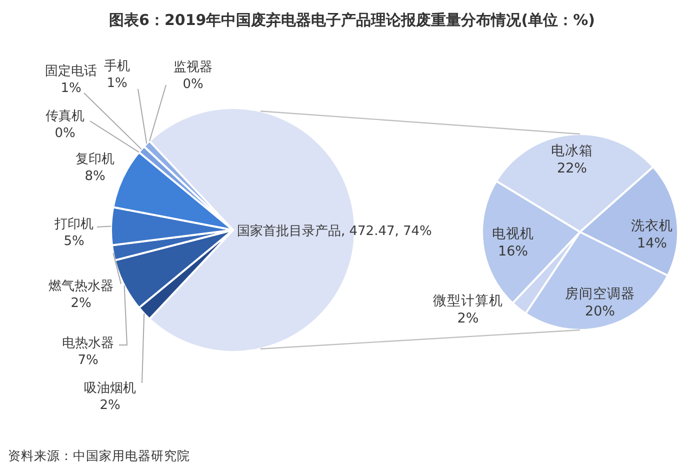 The height and width of the screenshot is (475, 700). What do you see at coordinates (99, 455) in the screenshot?
I see `annotation: 资料来源：中国家用电器研究院` at bounding box center [99, 455].